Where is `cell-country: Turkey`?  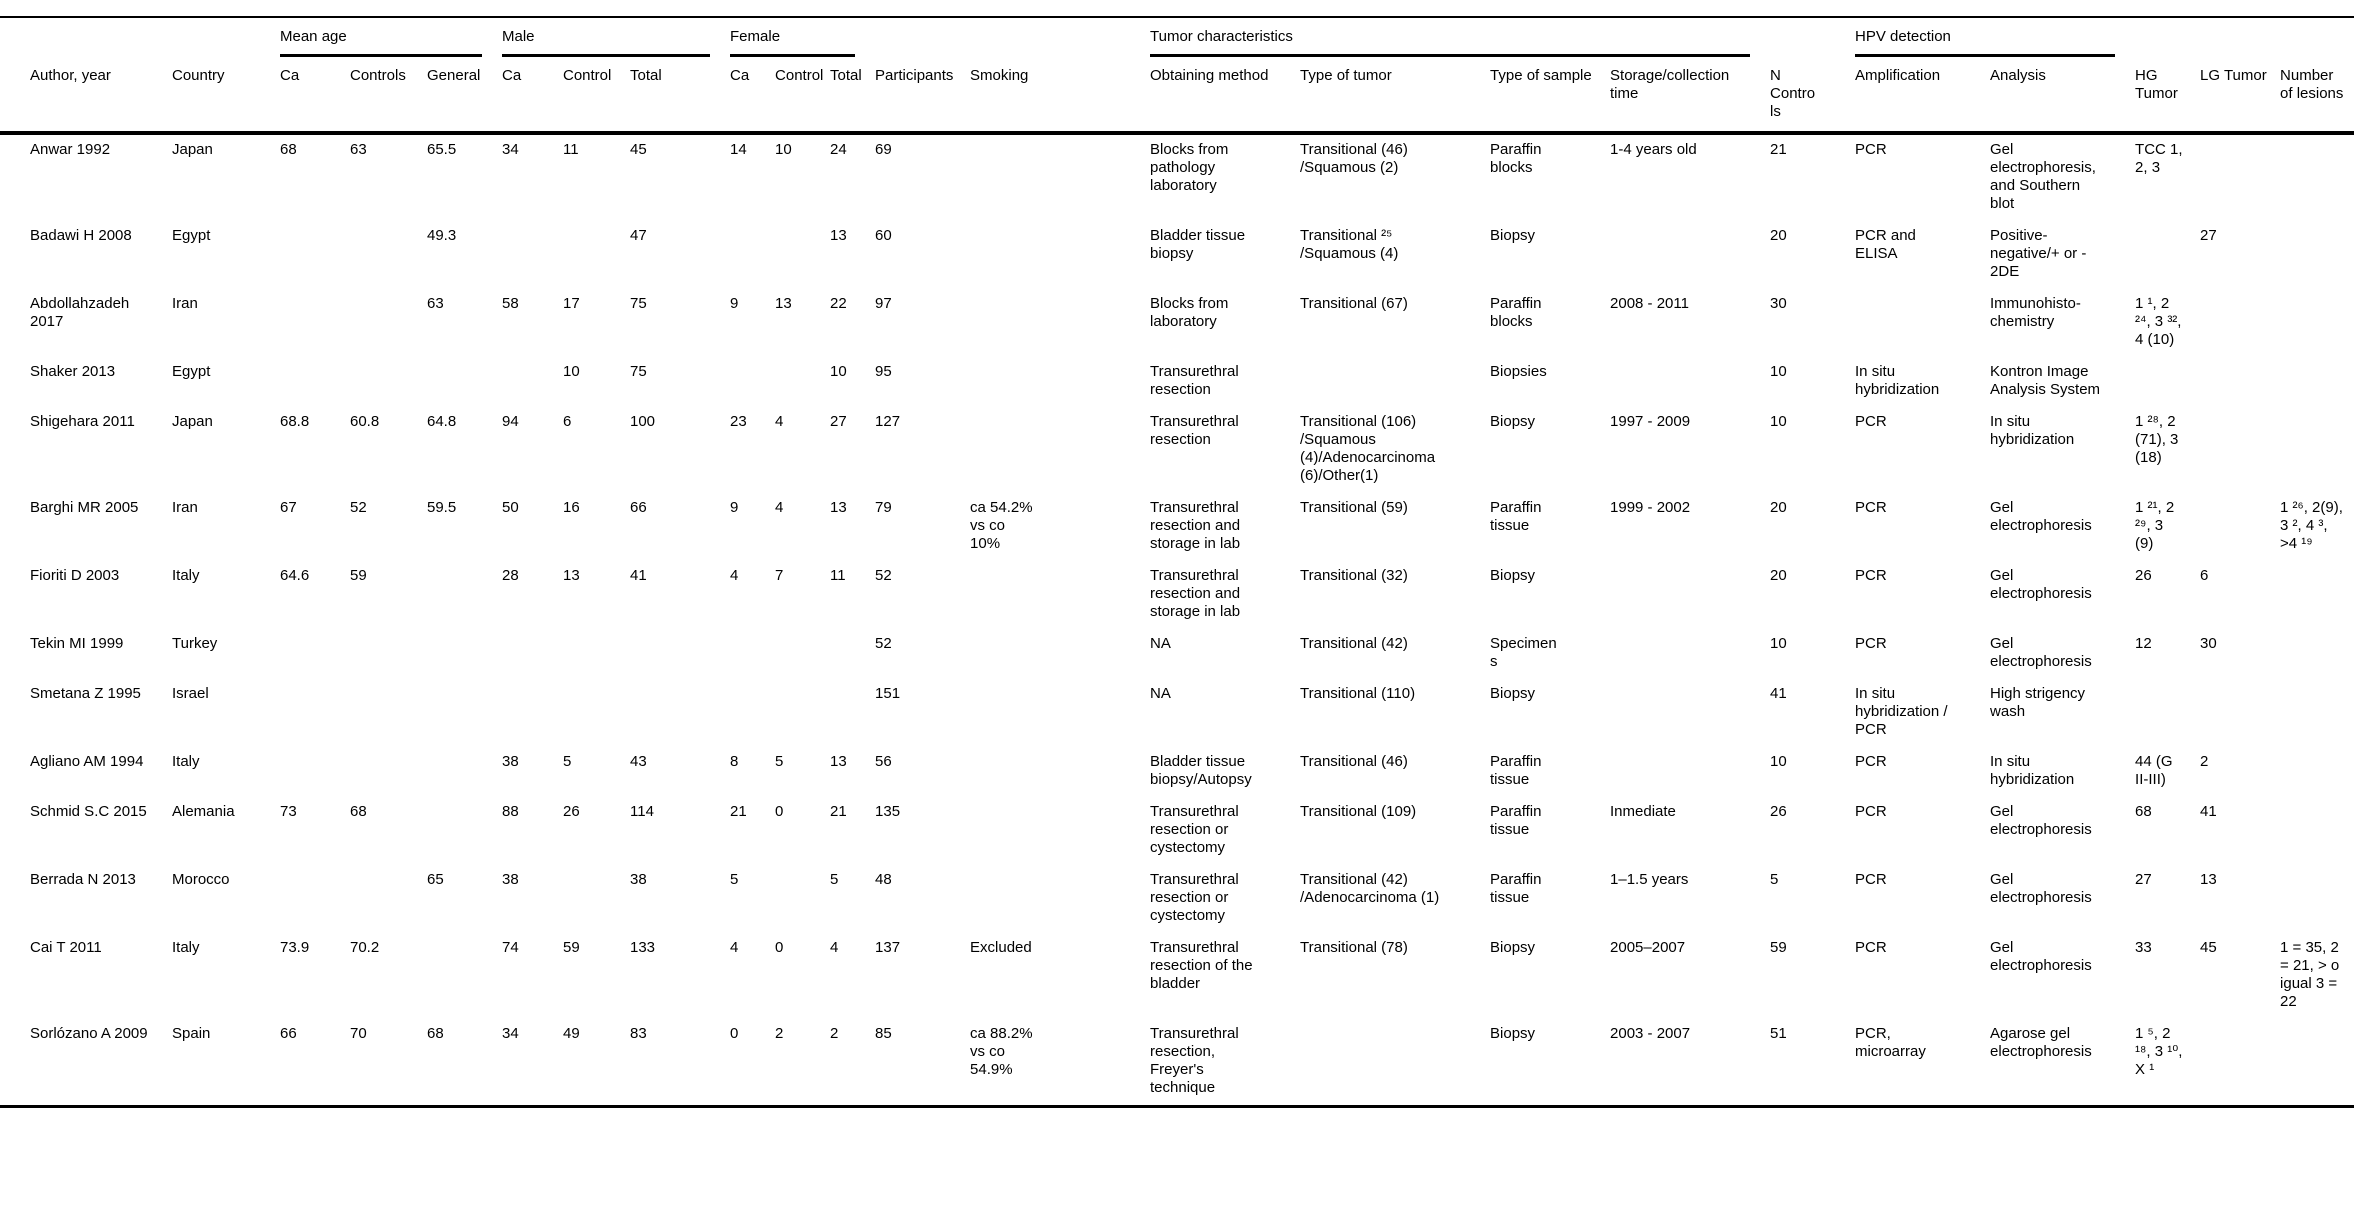
cell-country: Turkey is located at coordinates (195, 643).